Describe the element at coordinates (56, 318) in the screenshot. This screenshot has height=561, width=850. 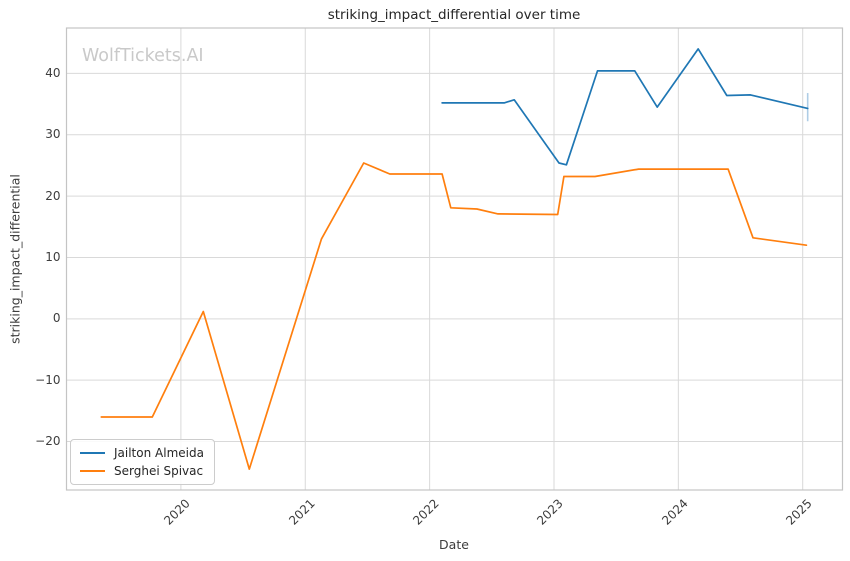
I see `y-tick-label: 0` at that location.